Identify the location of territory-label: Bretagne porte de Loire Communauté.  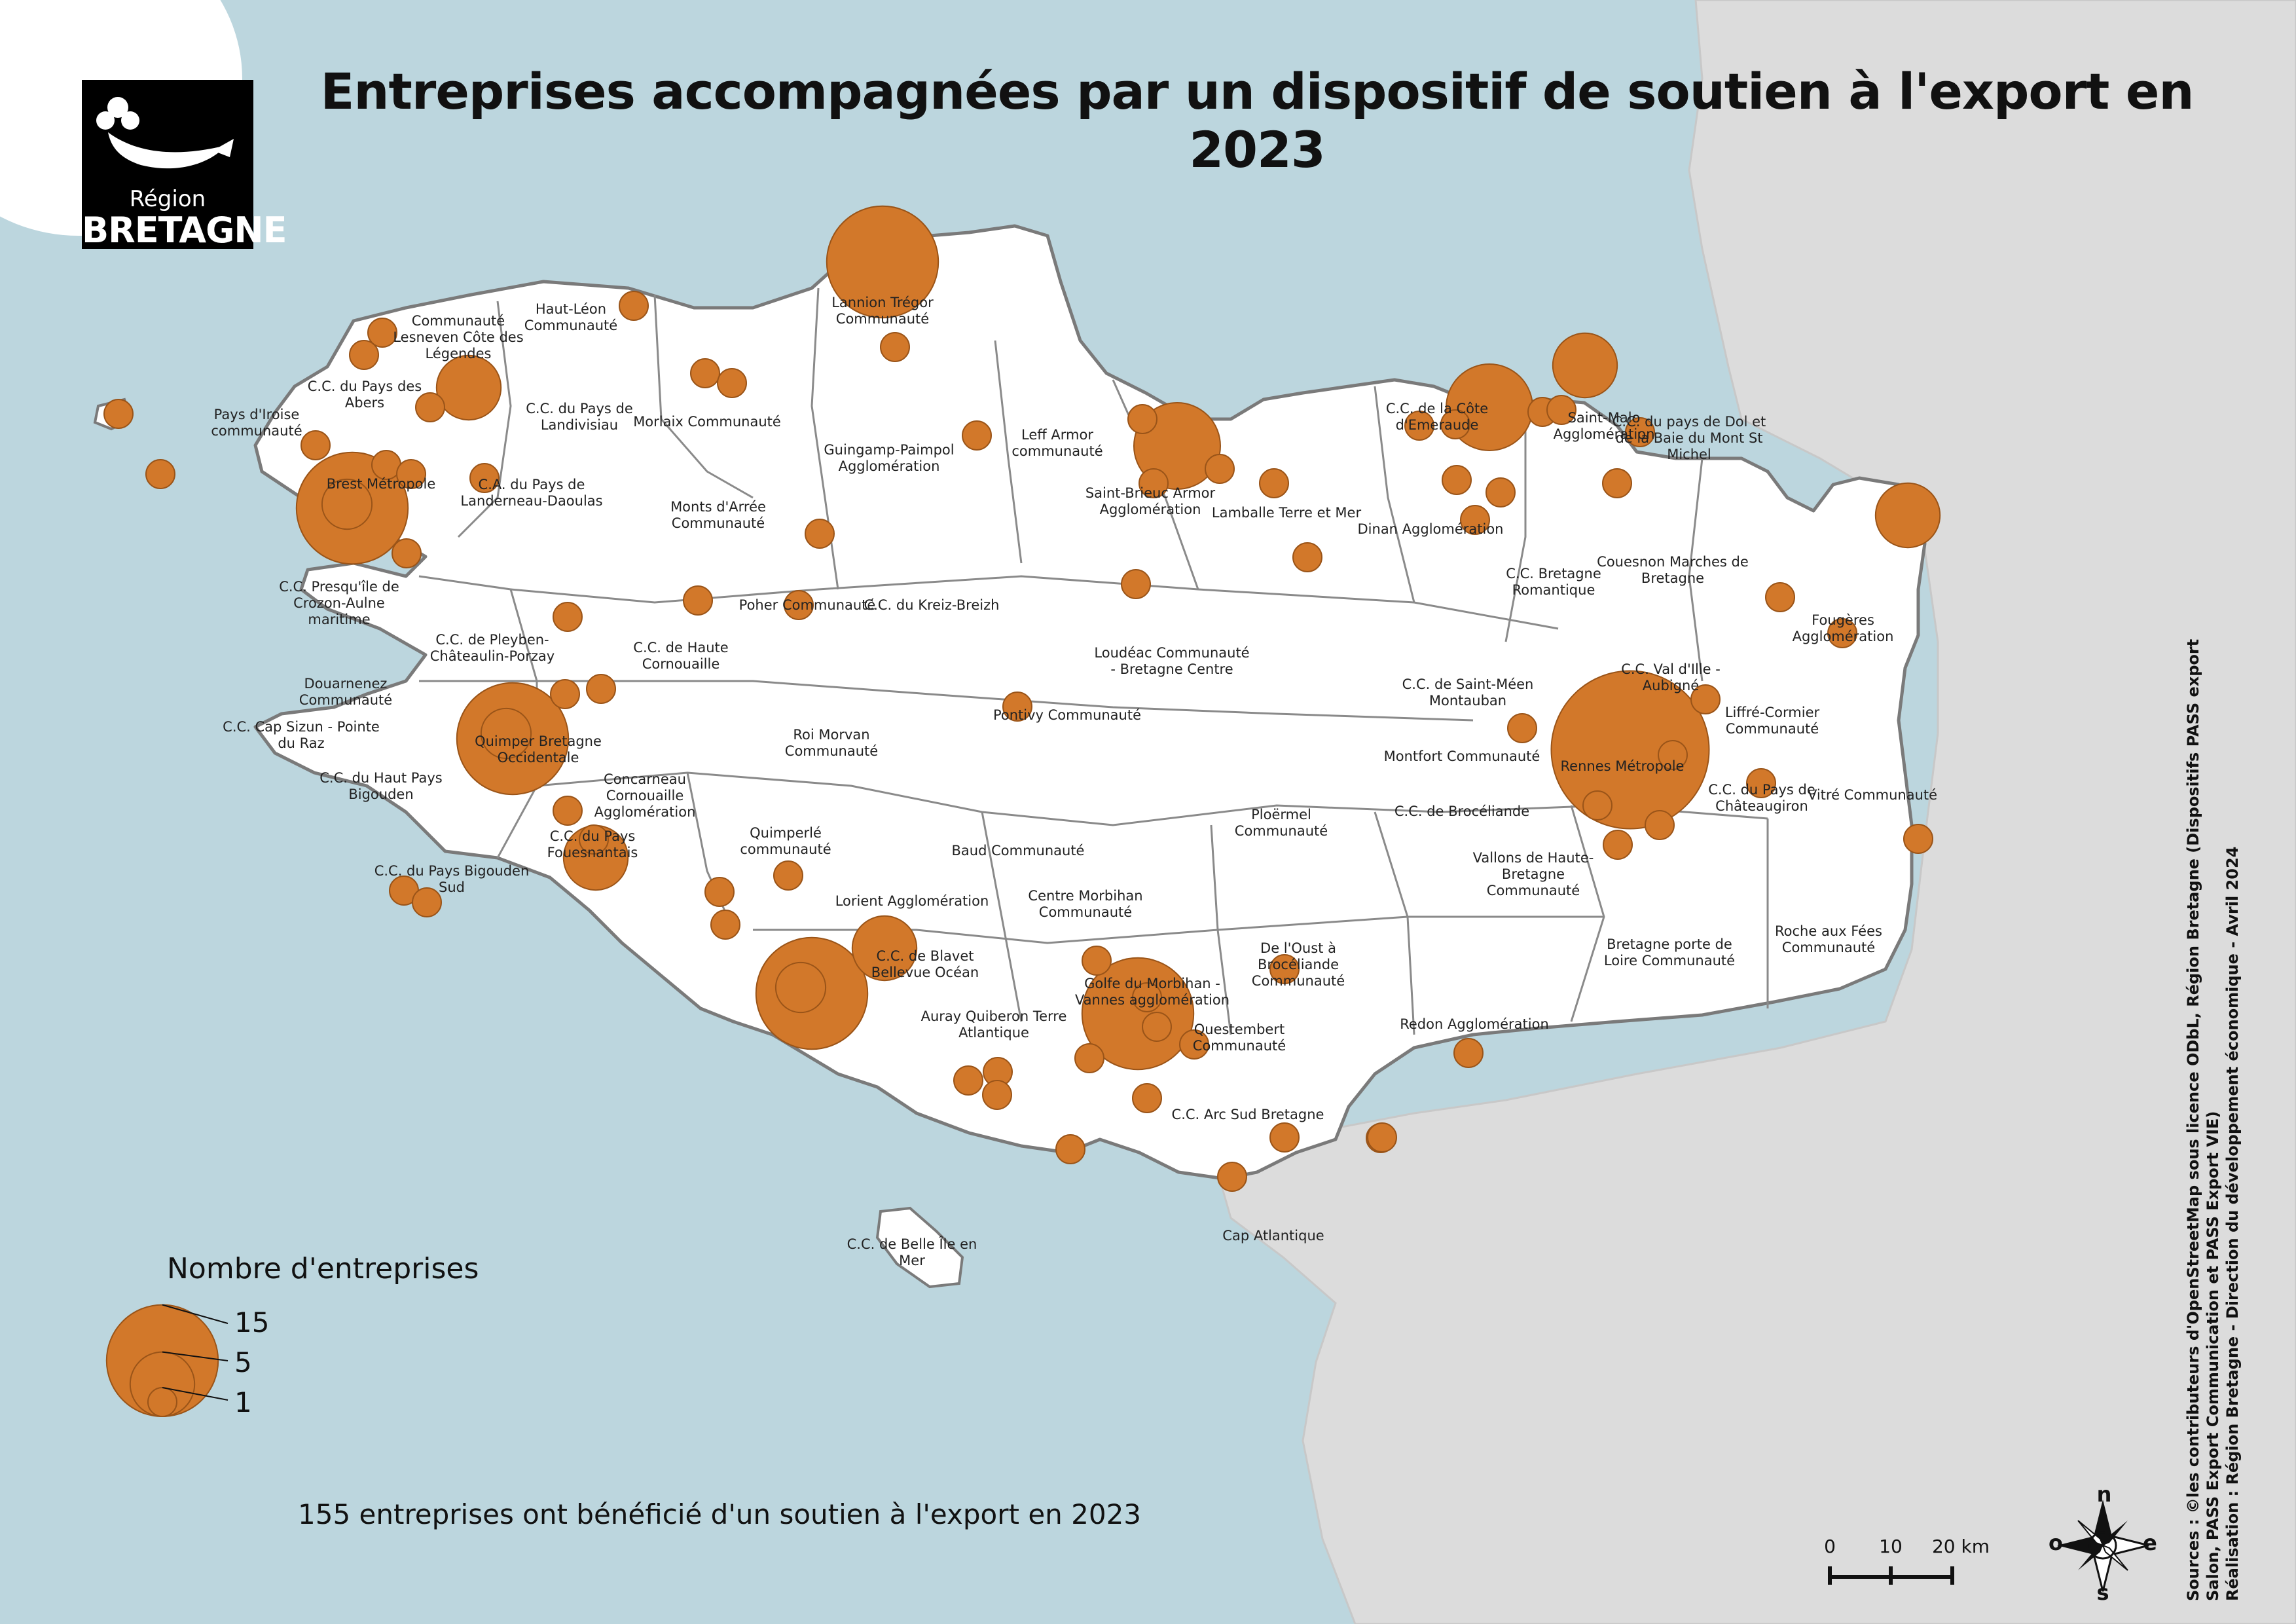
(1669, 952).